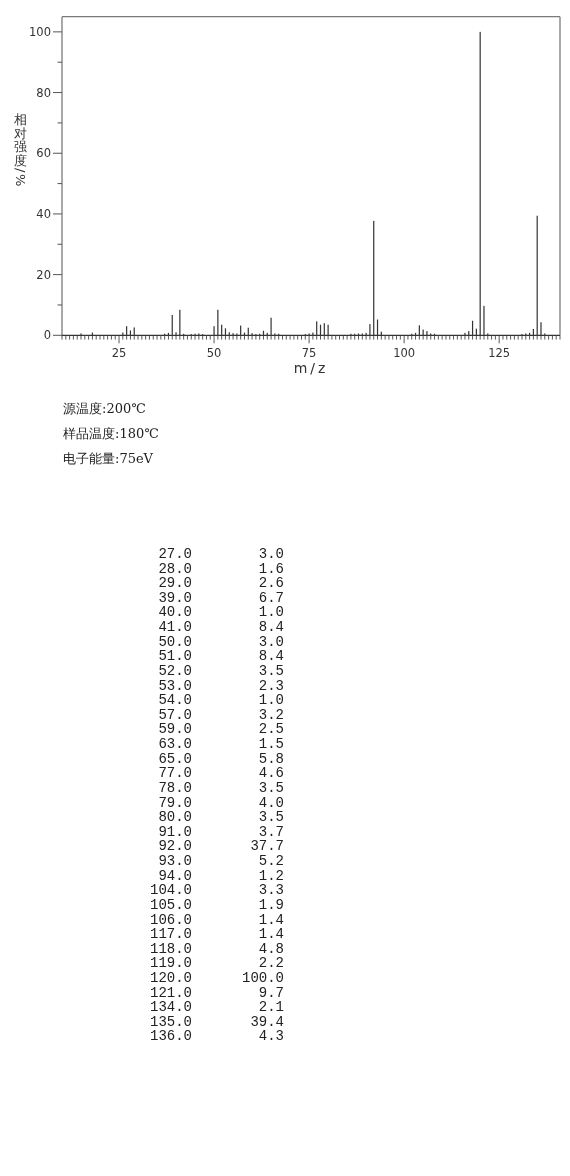 This screenshot has height=1176, width=570. Describe the element at coordinates (43, 213) in the screenshot. I see `y-tick-label: 40` at that location.